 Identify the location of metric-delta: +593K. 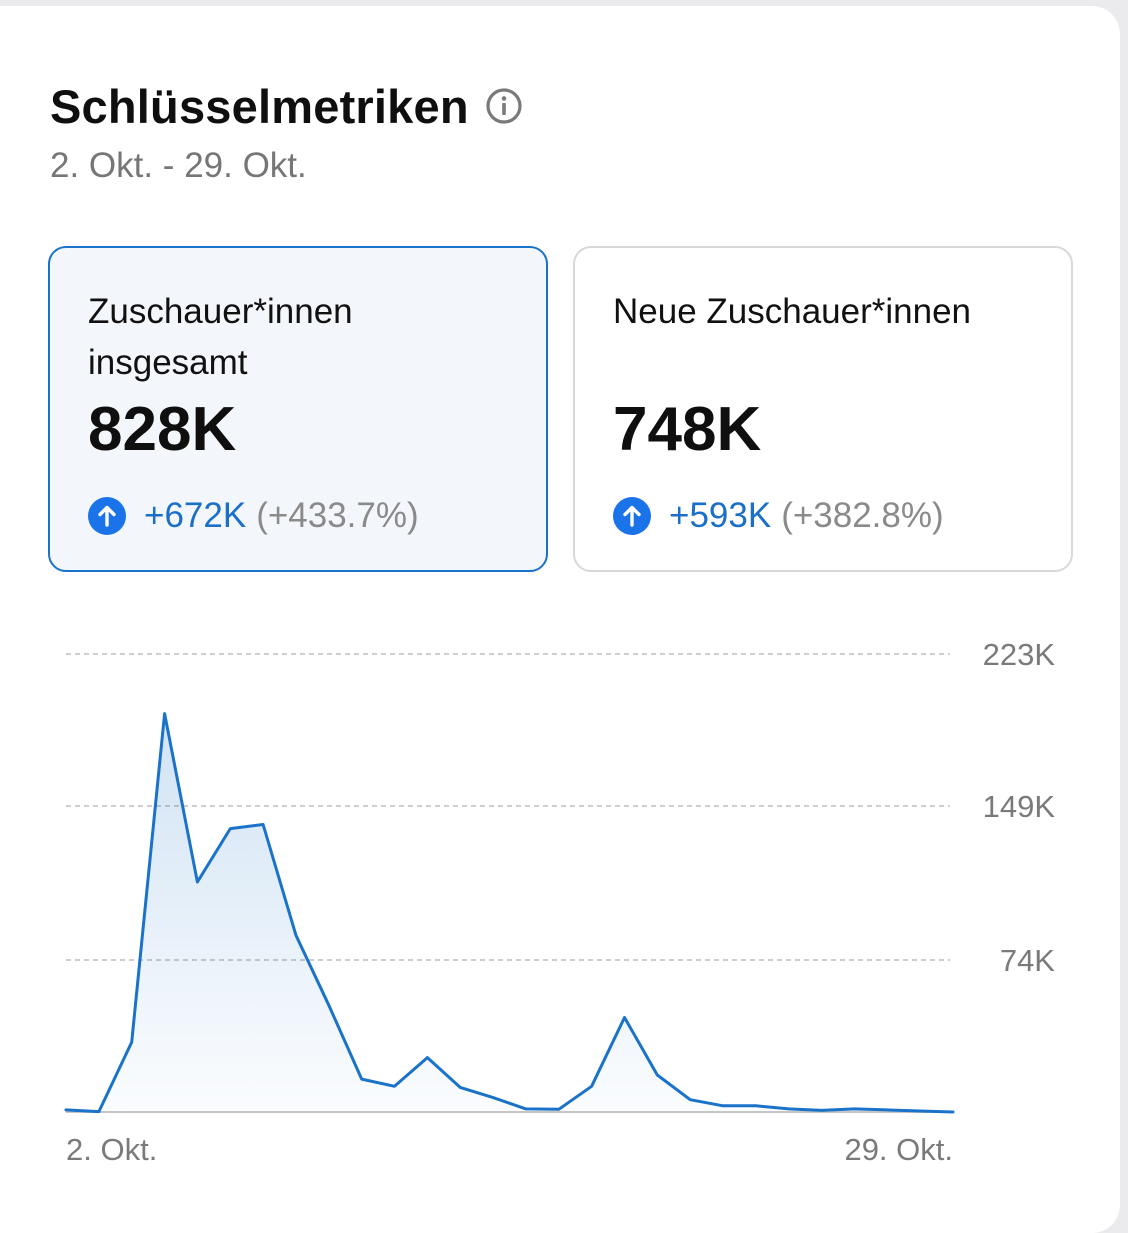
(720, 515).